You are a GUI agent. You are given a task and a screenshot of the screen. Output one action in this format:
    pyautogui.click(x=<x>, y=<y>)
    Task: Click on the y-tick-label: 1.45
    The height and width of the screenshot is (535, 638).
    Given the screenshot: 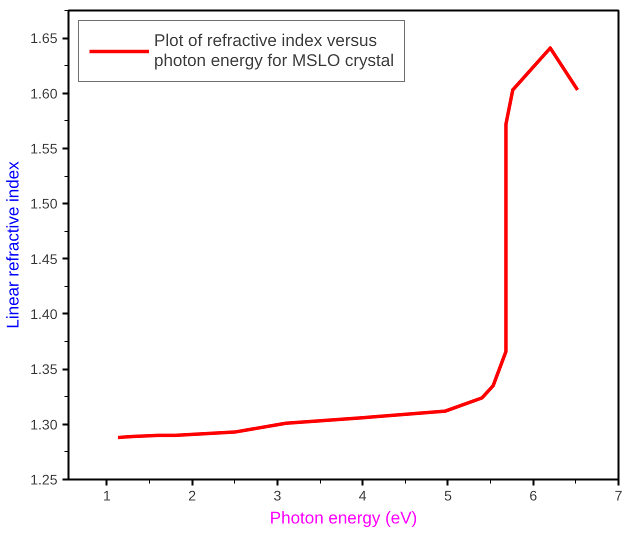 What is the action you would take?
    pyautogui.click(x=44, y=258)
    